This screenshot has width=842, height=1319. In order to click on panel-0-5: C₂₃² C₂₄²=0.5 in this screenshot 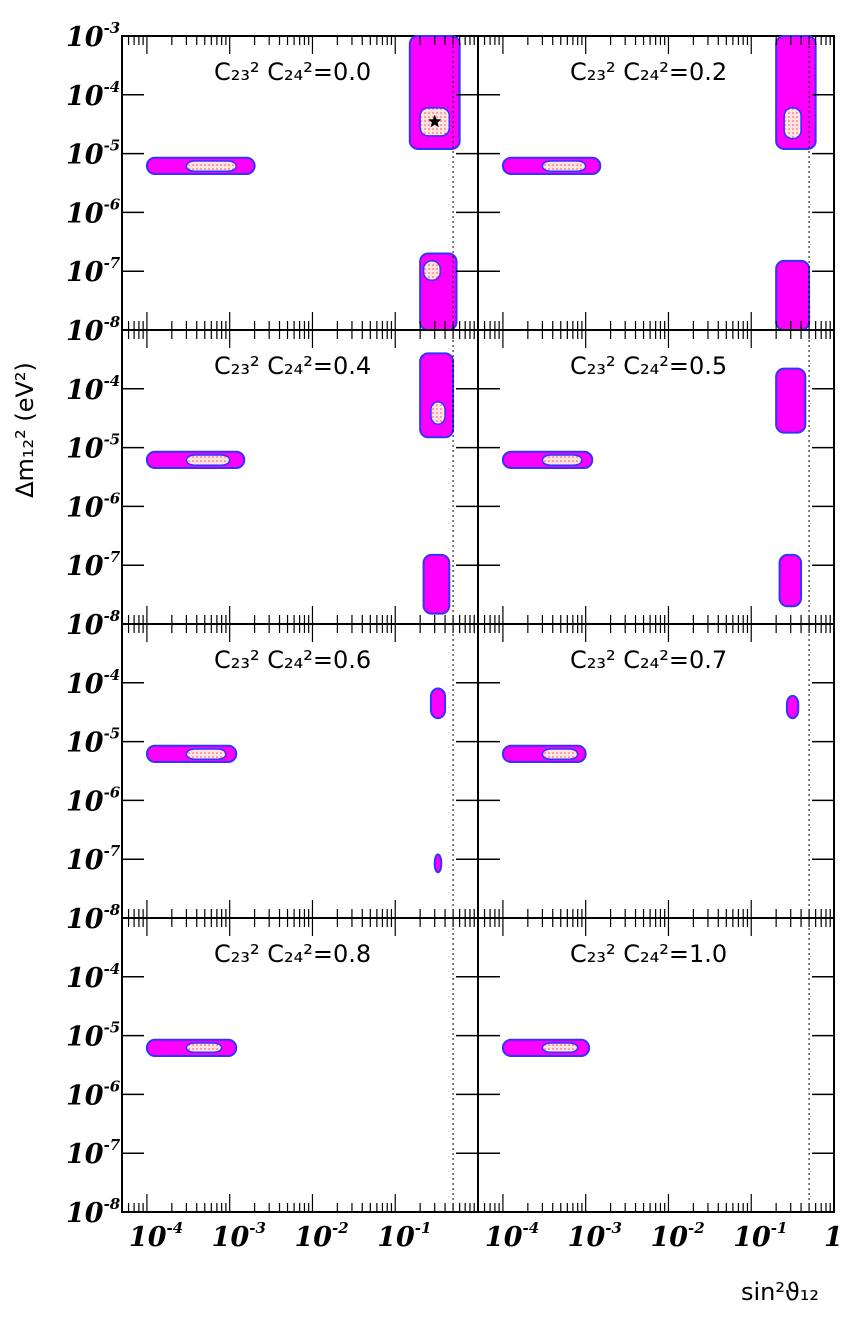, I will do `click(656, 477)`.